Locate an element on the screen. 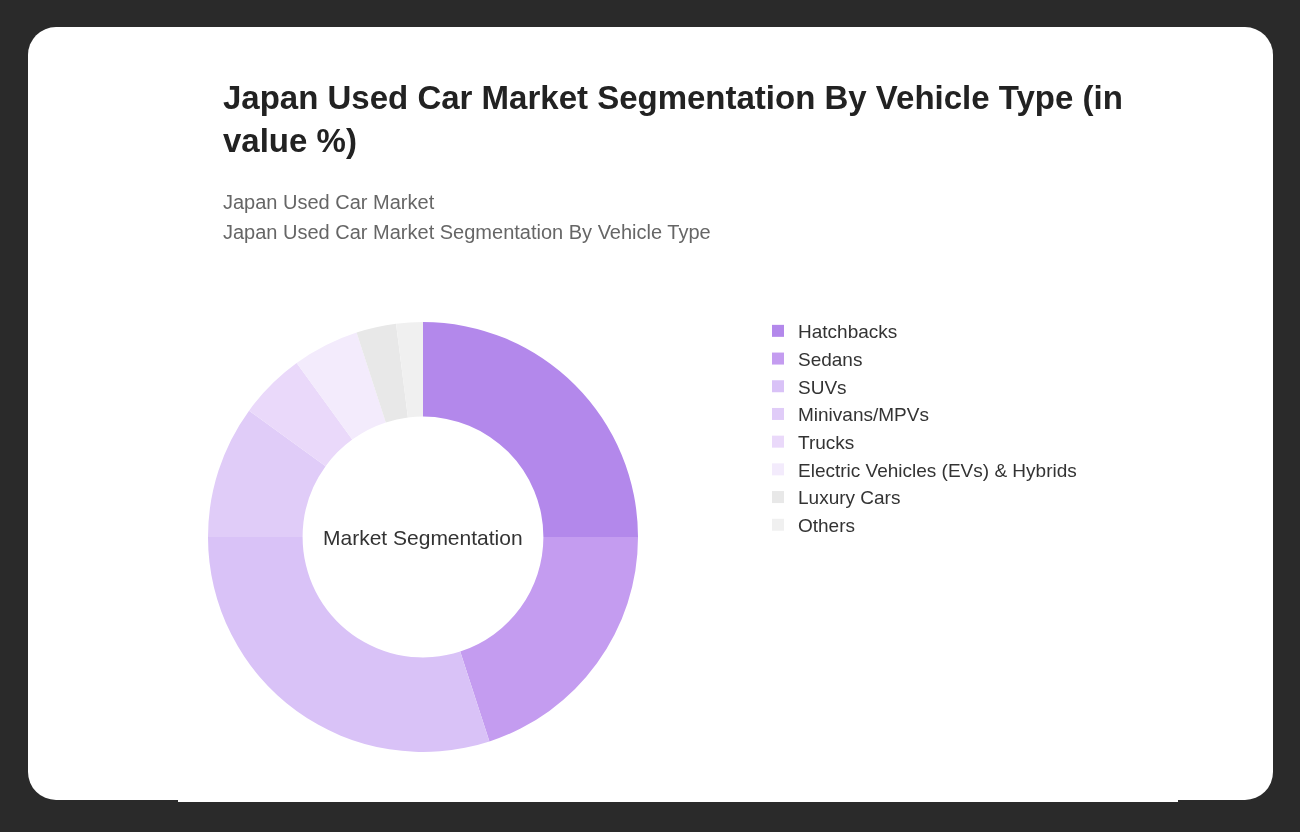 This screenshot has width=1300, height=832. legend-label: Hatchbacks is located at coordinates (848, 332).